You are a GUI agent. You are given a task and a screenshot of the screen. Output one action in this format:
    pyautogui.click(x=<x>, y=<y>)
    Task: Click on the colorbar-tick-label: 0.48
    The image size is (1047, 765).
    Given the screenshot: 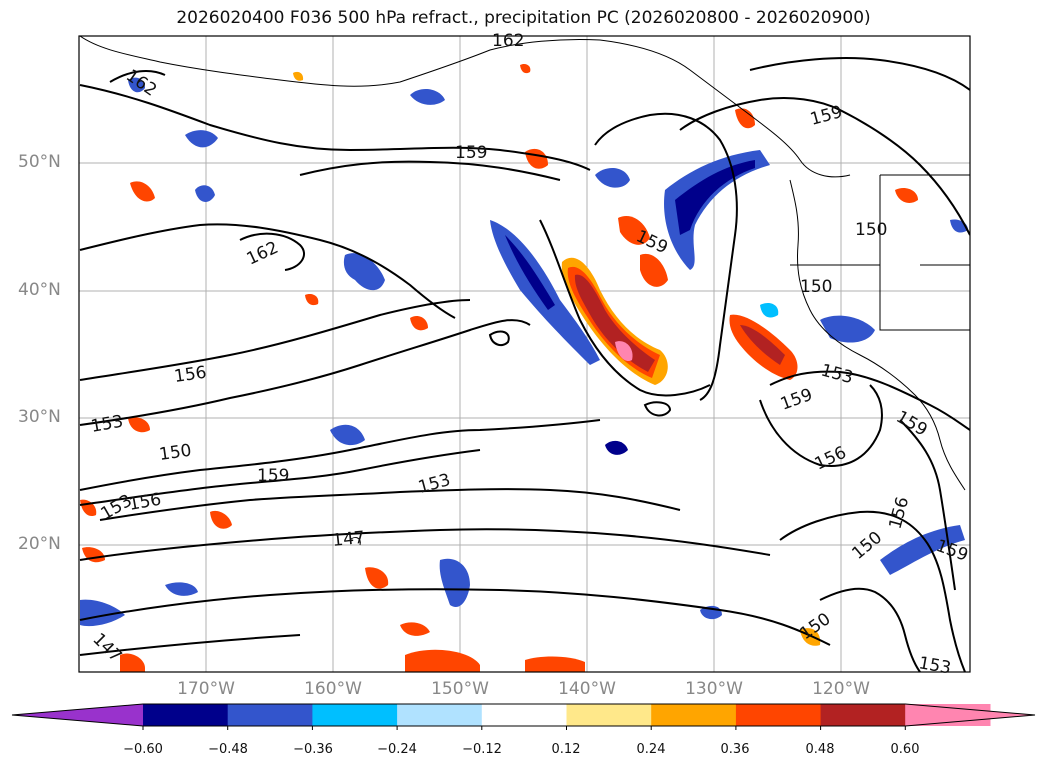 What is the action you would take?
    pyautogui.click(x=820, y=749)
    